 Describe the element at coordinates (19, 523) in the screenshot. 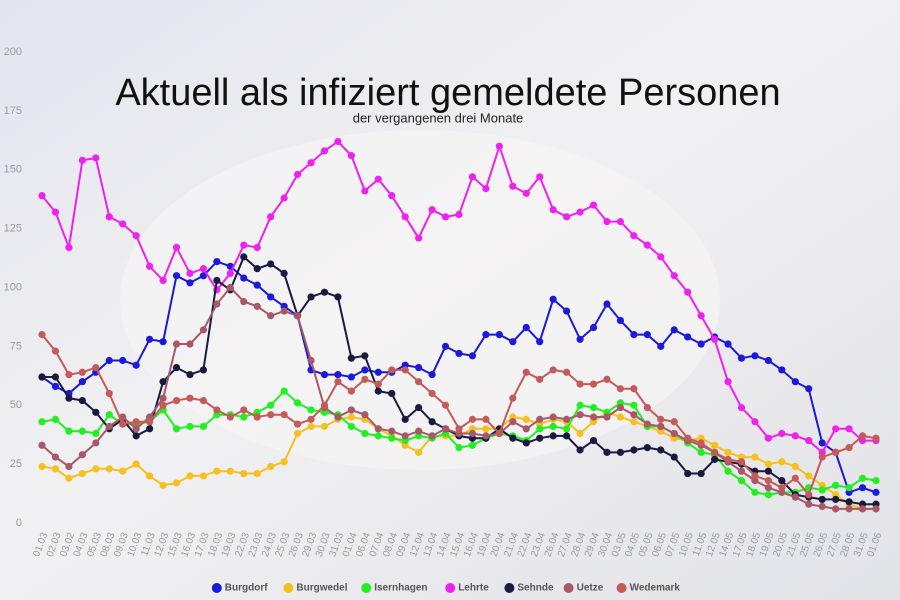

I see `y-tick-label: 0` at that location.